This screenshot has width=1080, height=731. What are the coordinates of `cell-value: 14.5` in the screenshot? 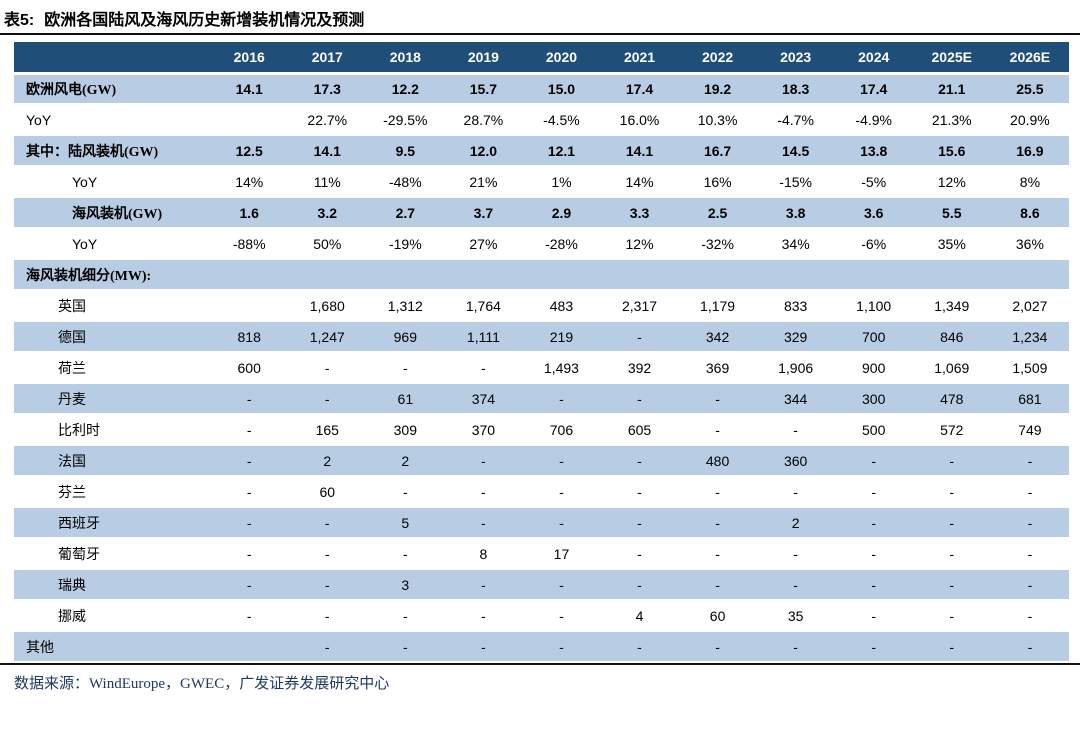 It's located at (796, 150).